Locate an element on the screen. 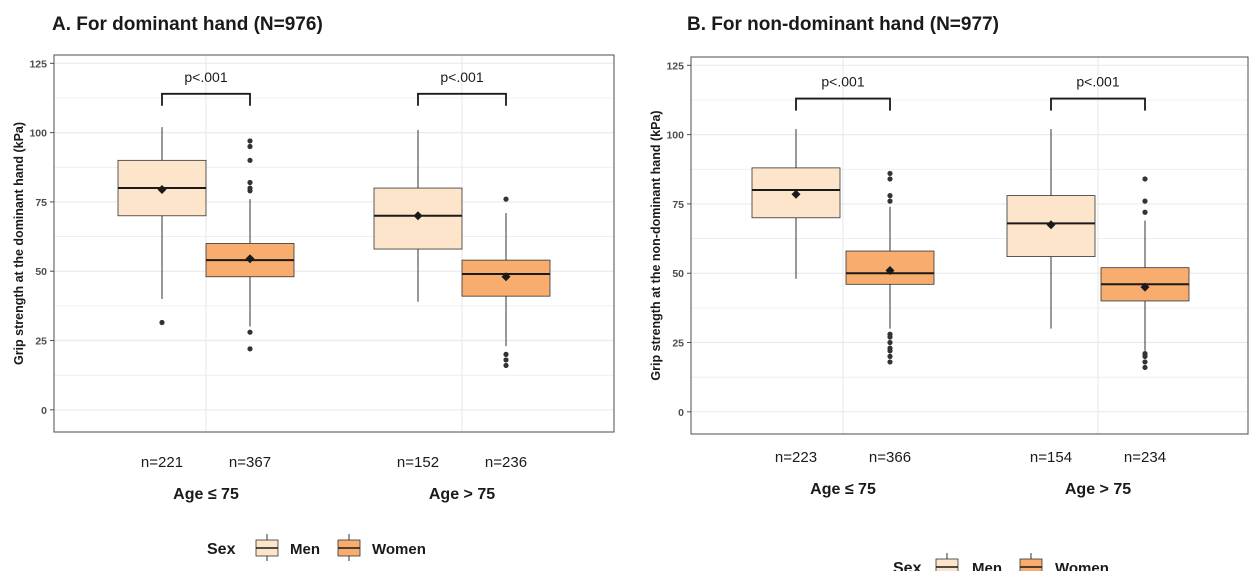 The width and height of the screenshot is (1250, 571). legend-key-women is located at coordinates (1031, 564).